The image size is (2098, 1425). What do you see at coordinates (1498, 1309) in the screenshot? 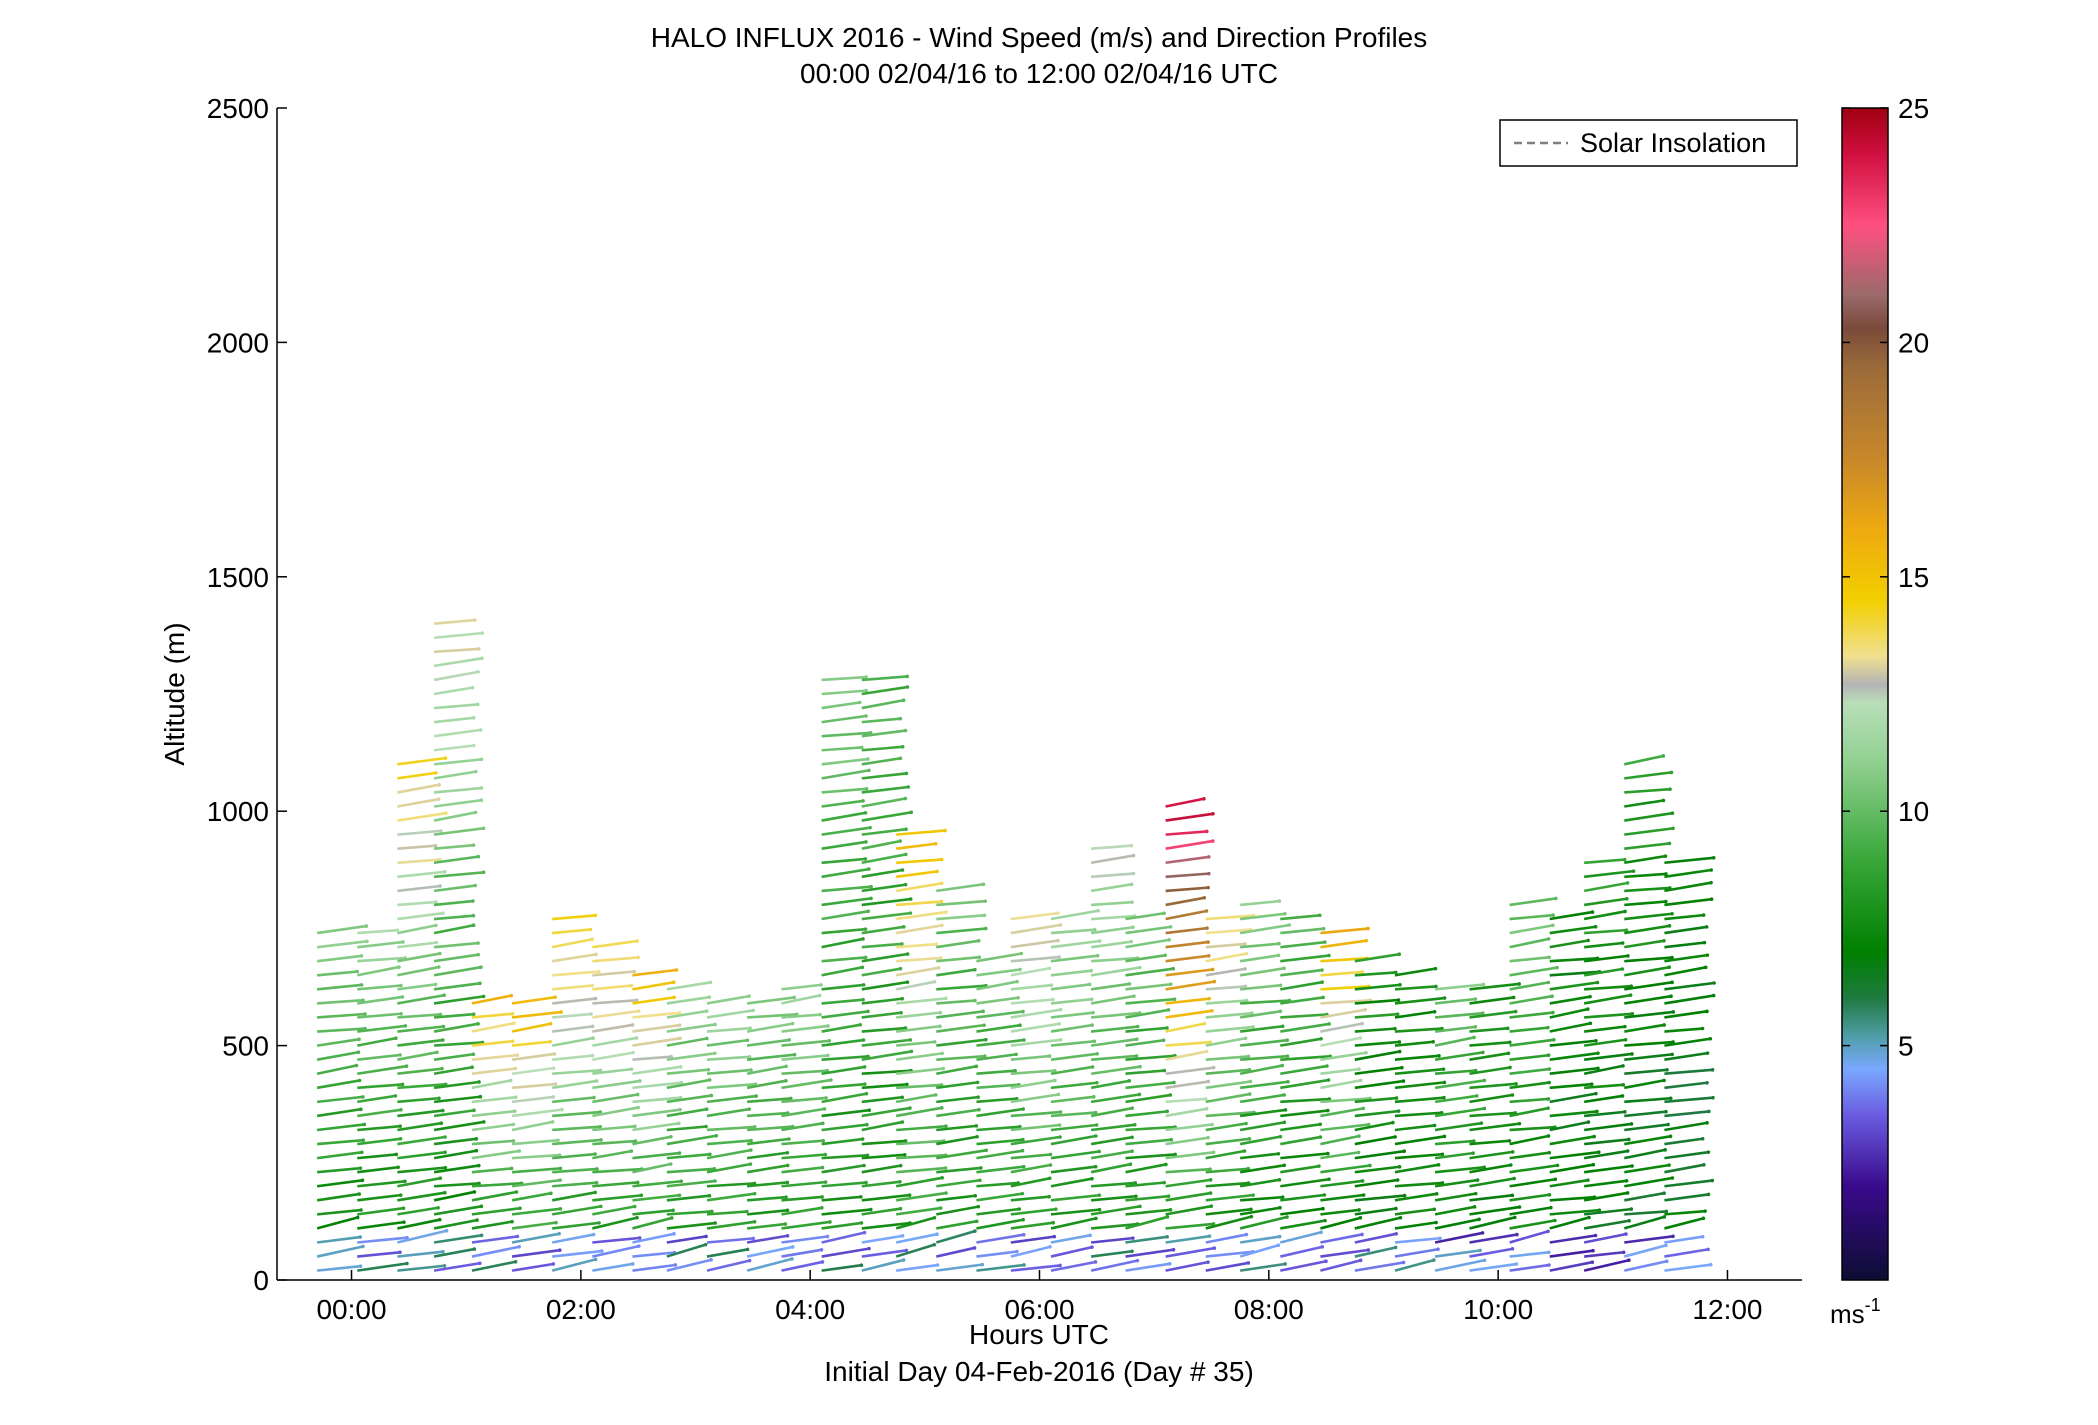
I see `x-tick-label: 10:00` at bounding box center [1498, 1309].